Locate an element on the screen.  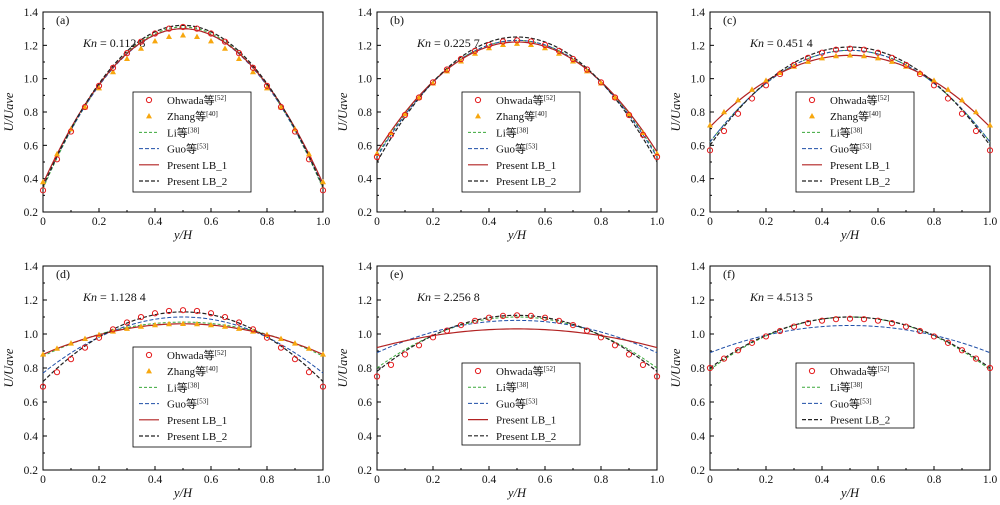
legend-box is located at coordinates (521, 404).